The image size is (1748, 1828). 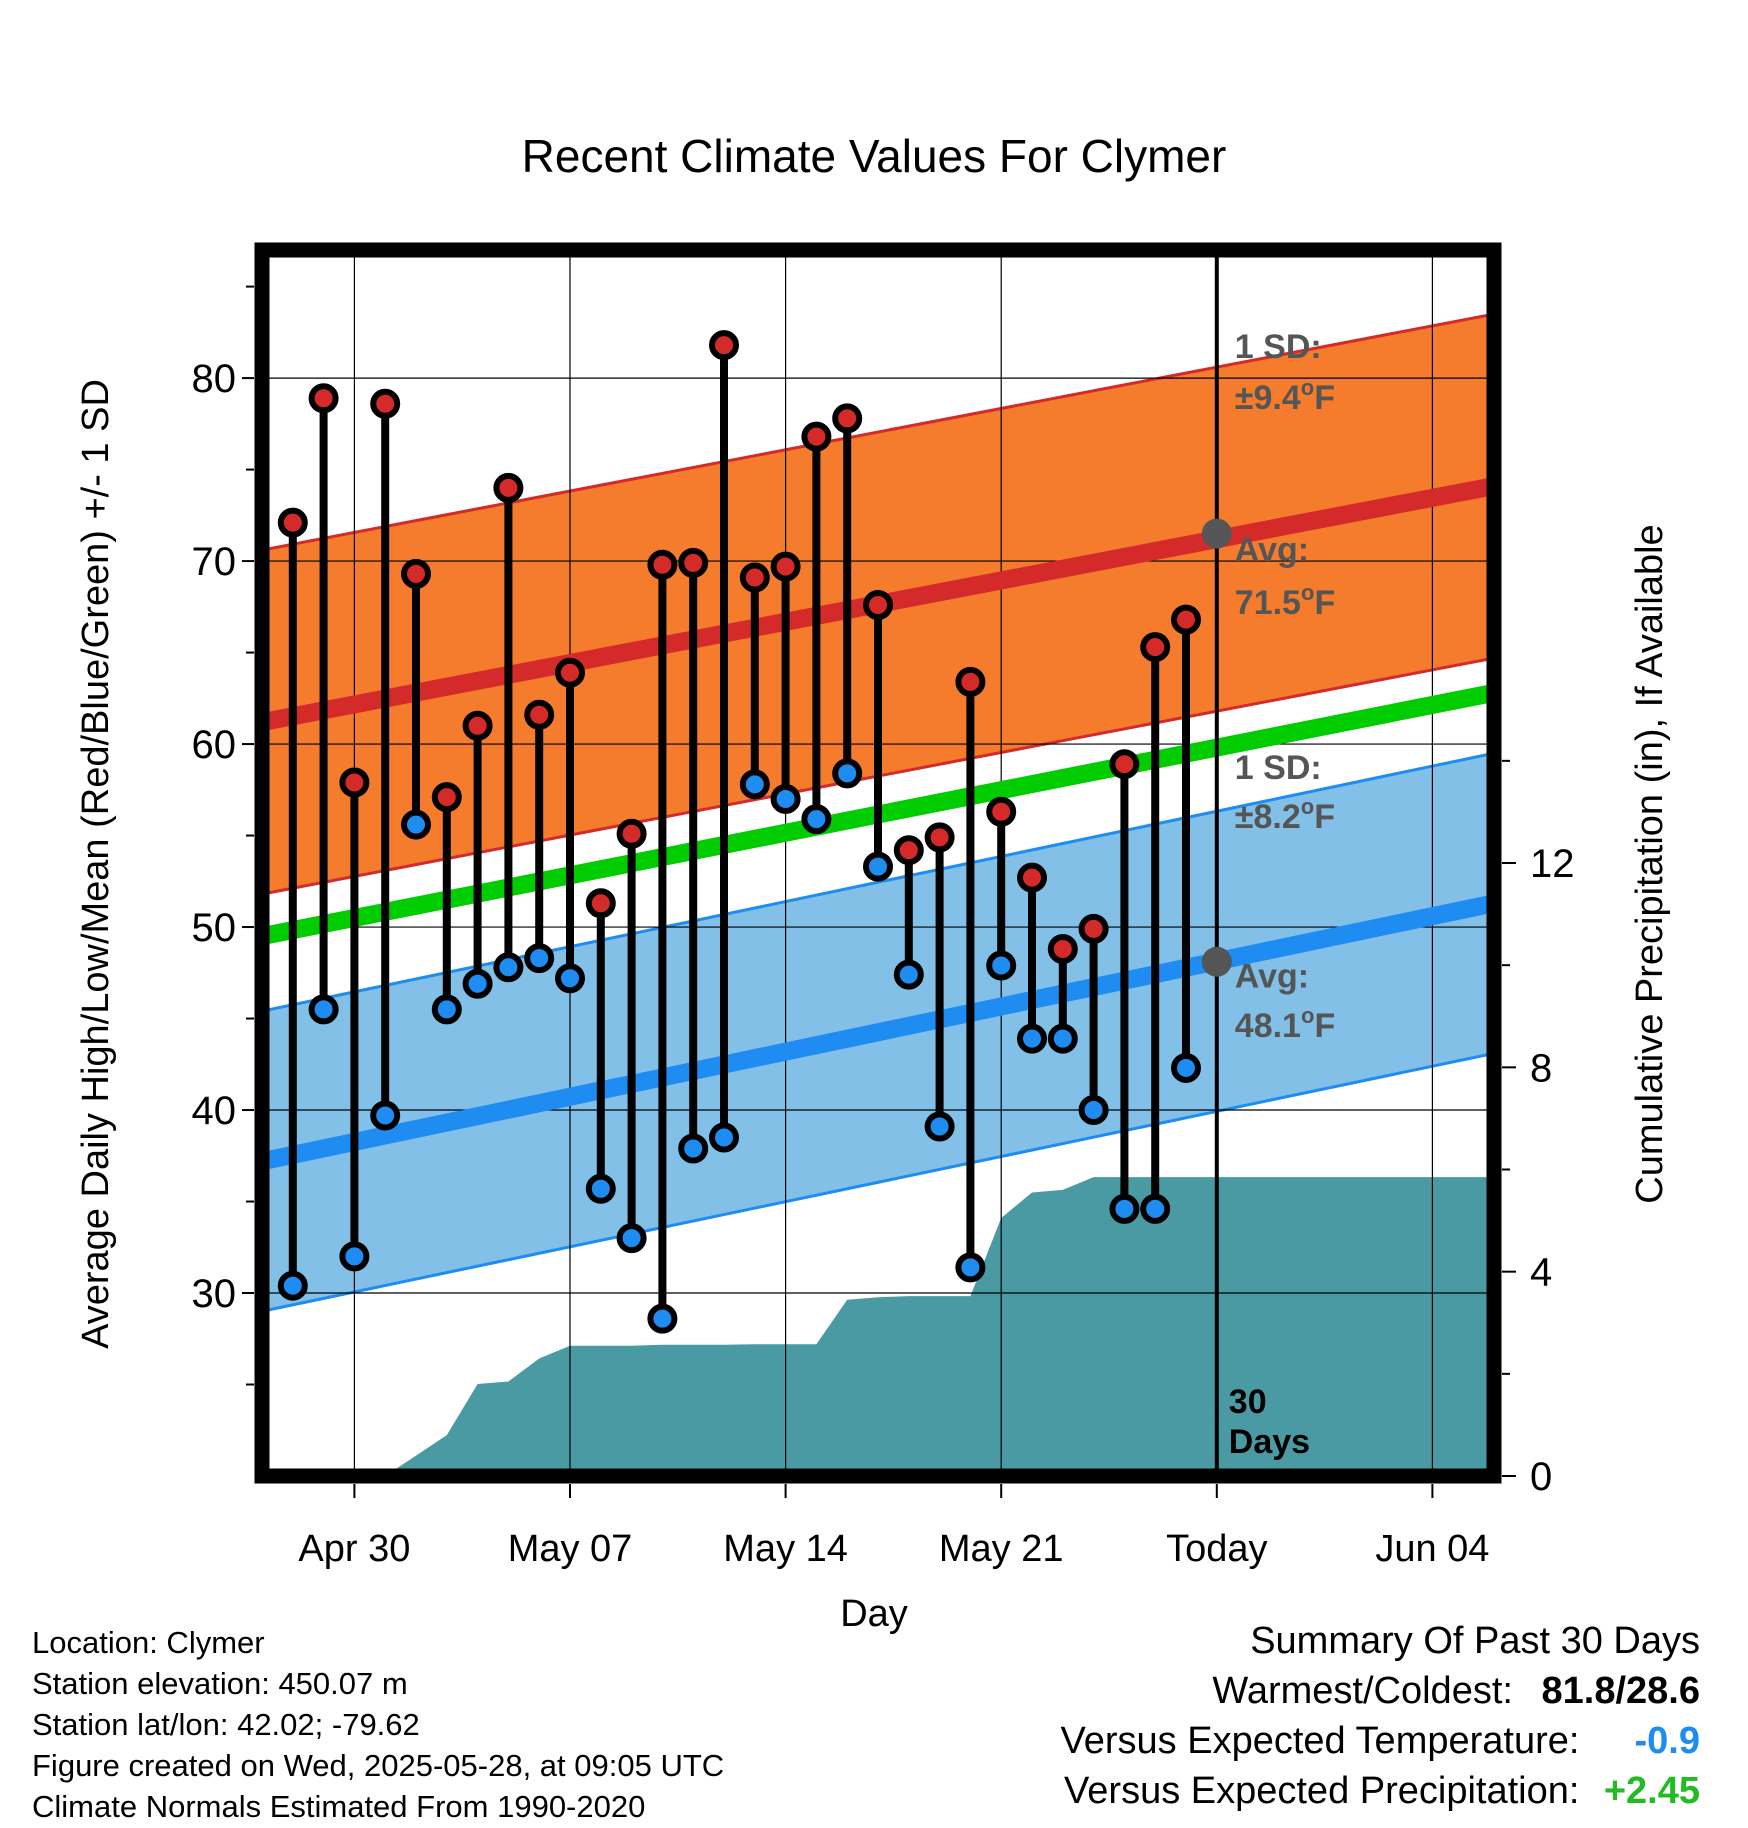 What do you see at coordinates (339, 1806) in the screenshot?
I see `normals-text: Climate Normals Estimated From 1990-2020` at bounding box center [339, 1806].